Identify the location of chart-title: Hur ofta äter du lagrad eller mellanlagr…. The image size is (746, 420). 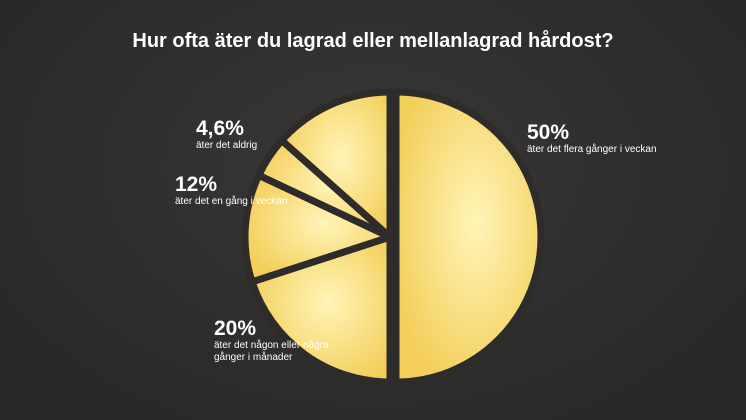
(373, 41).